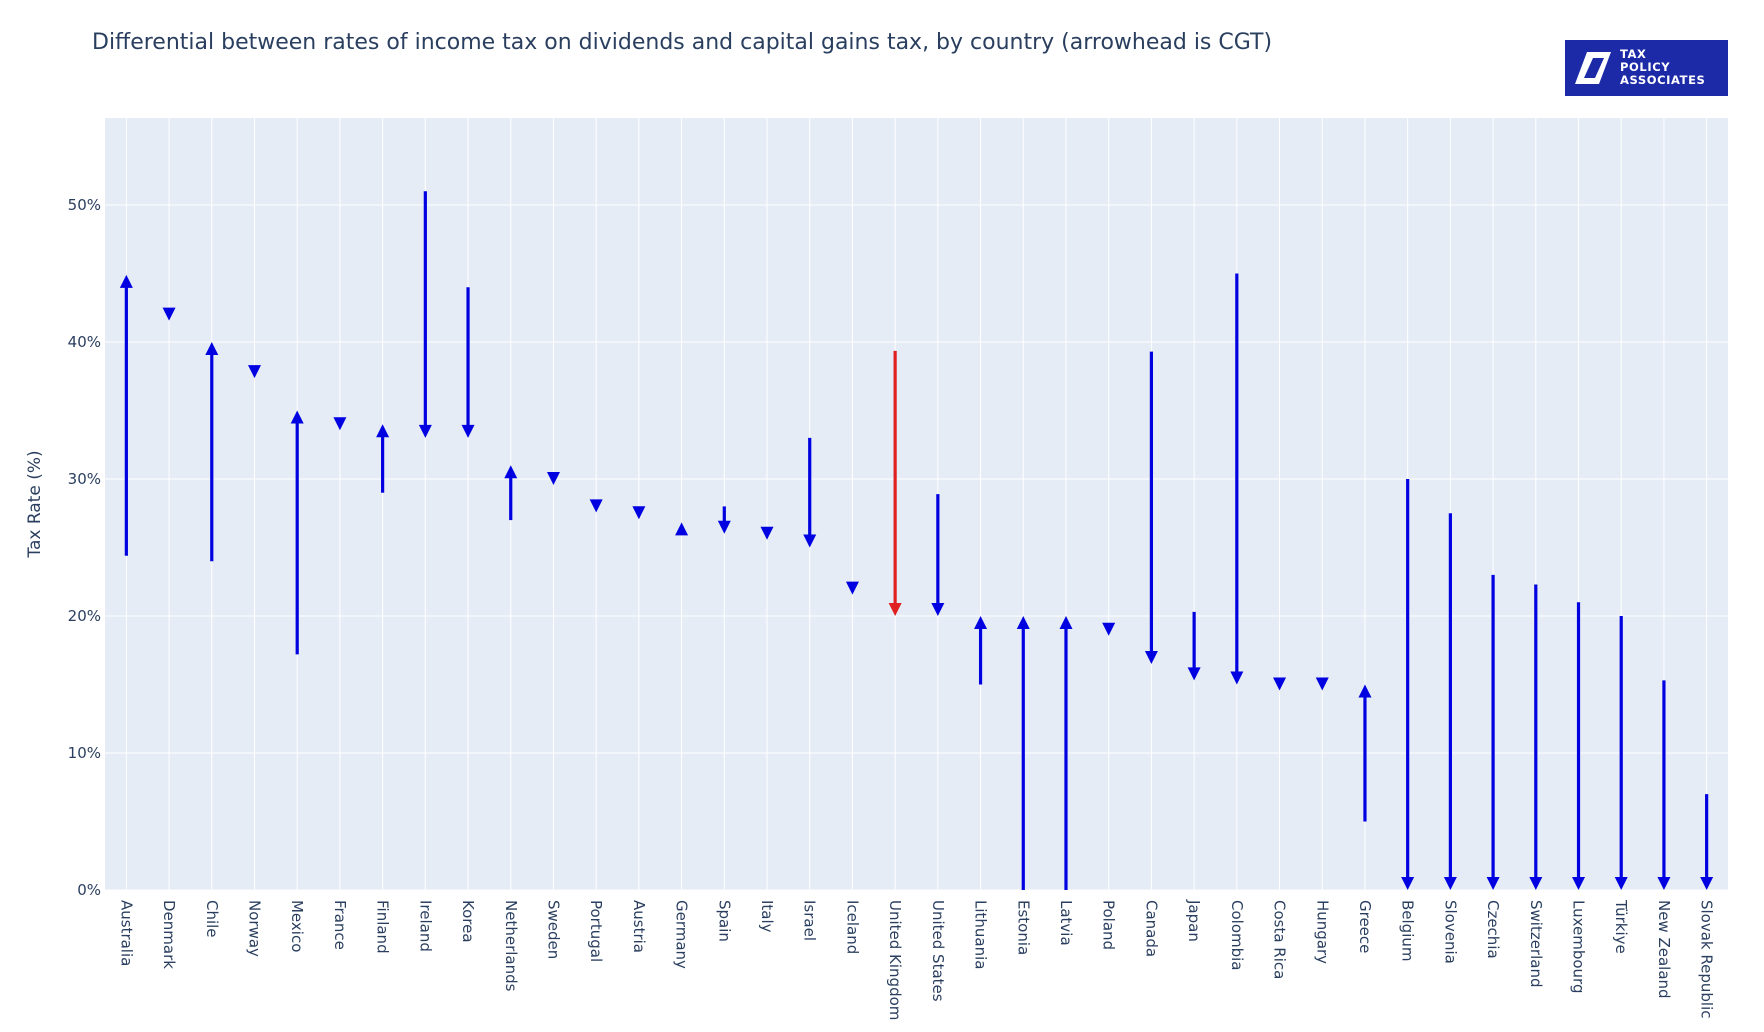  What do you see at coordinates (1664, 949) in the screenshot?
I see `x-tick-label: New Zealand` at bounding box center [1664, 949].